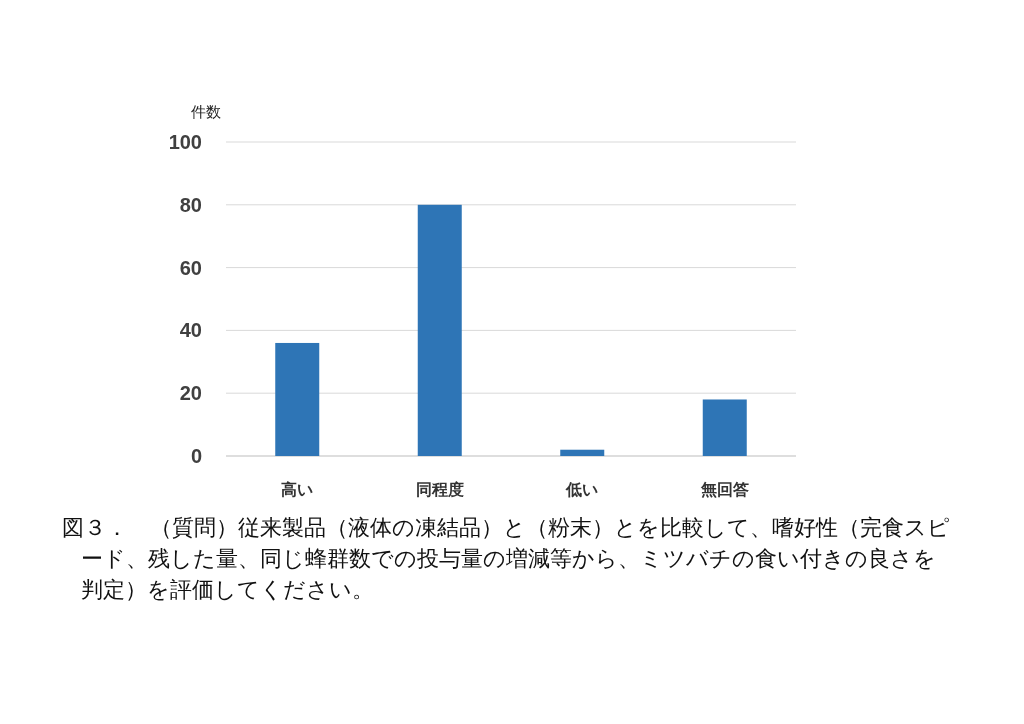 The width and height of the screenshot is (1024, 724). Describe the element at coordinates (506, 559) in the screenshot. I see `caption: 図３． （質問）従来製品（液体の凍結品）と（粉末）とを比較して、嗜好性（完食スピード、残した量、同じ蜂群数での投与量の増減等から、ミツバチの食い付きの良さを判定）を評価してください。` at that location.